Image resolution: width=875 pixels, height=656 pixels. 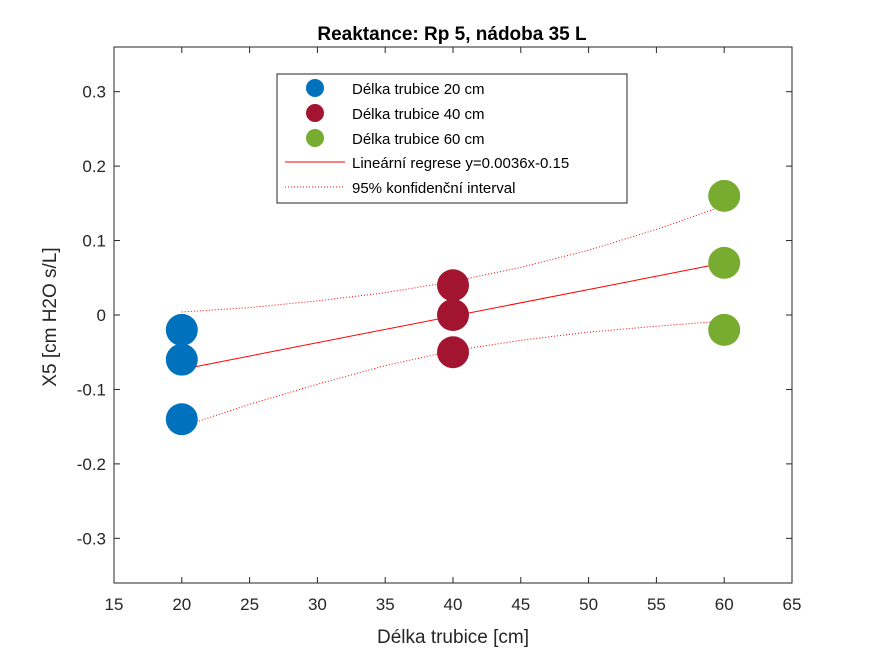 I want to click on legend-box, so click(x=452, y=138).